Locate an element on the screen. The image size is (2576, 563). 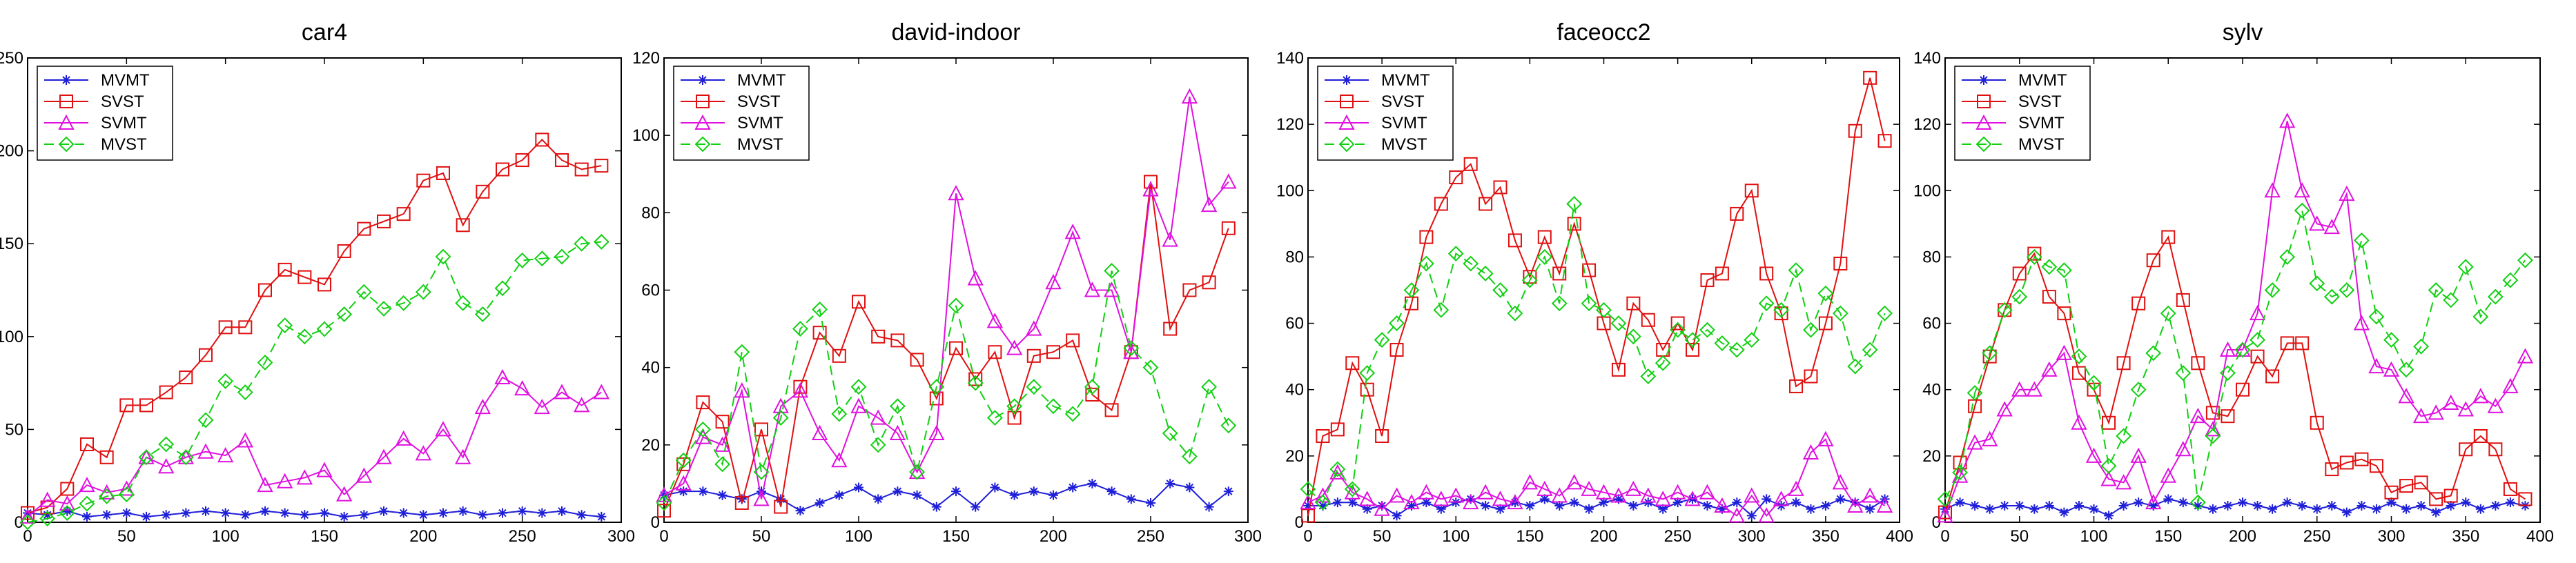
y-tick-label: 80 is located at coordinates (1931, 257).